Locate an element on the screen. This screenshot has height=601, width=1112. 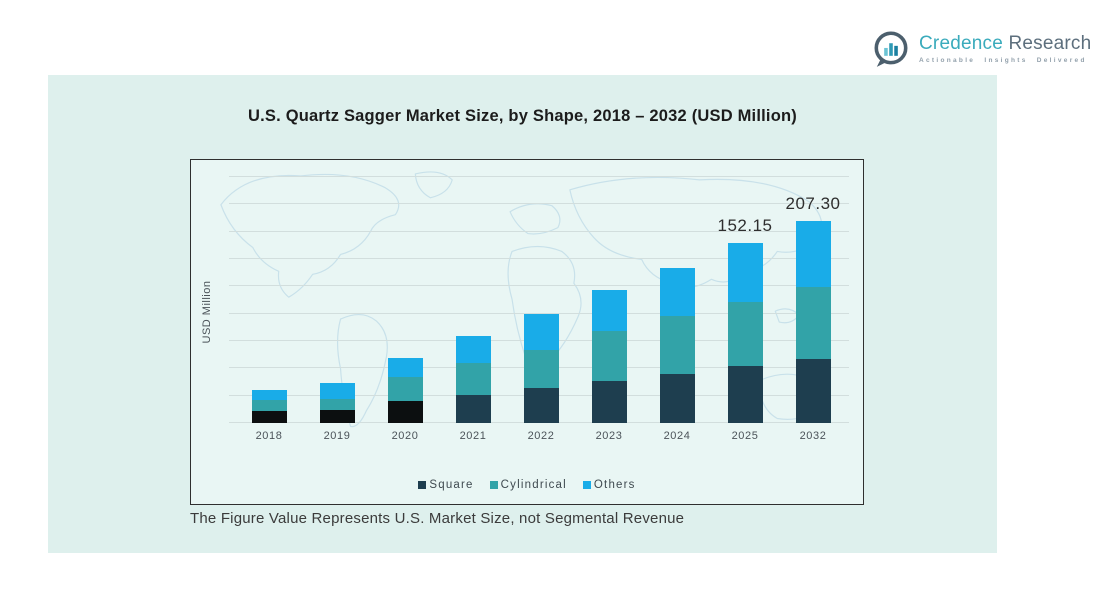
x-tick-2022: 2022 is located at coordinates (541, 436).